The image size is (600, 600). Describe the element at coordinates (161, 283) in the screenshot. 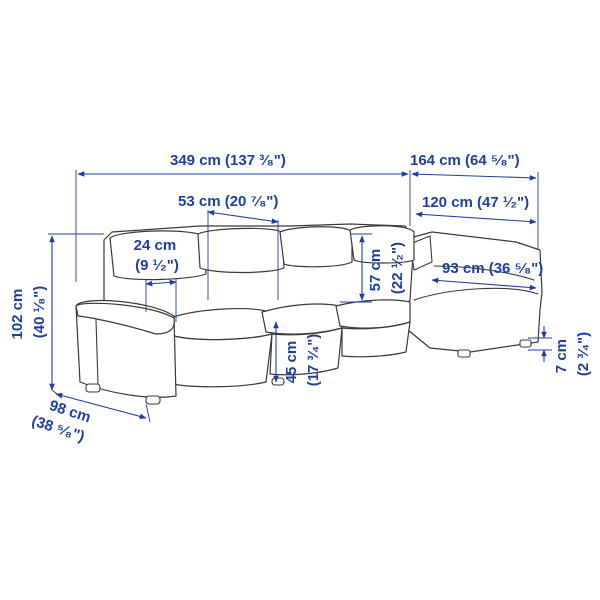

I see `arm-width-line` at that location.